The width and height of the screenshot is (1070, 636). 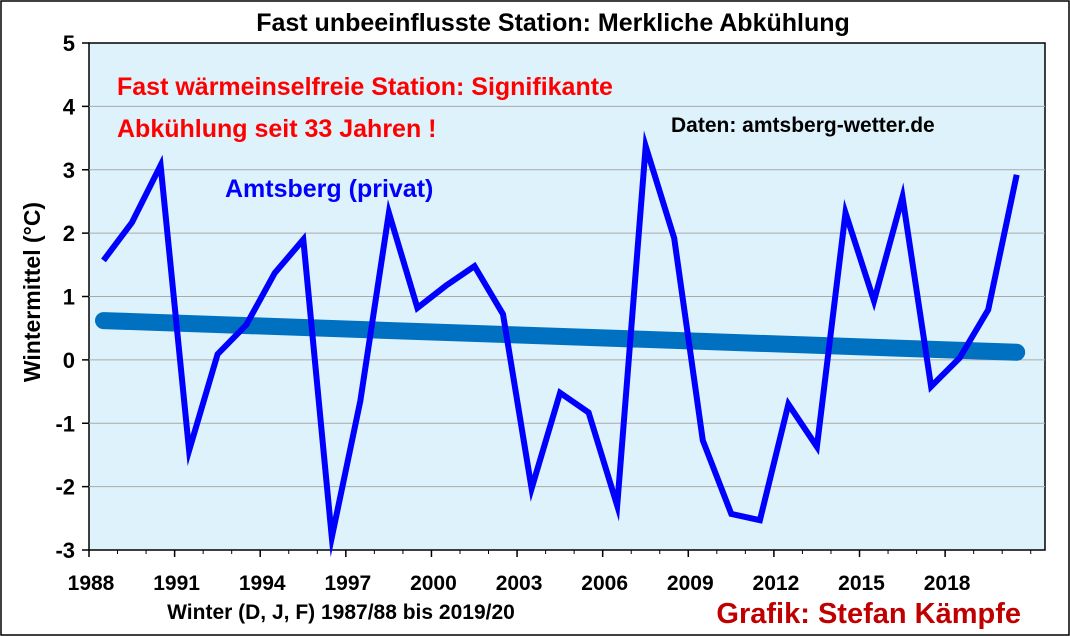 What do you see at coordinates (604, 583) in the screenshot?
I see `x-tick-label: 2006` at bounding box center [604, 583].